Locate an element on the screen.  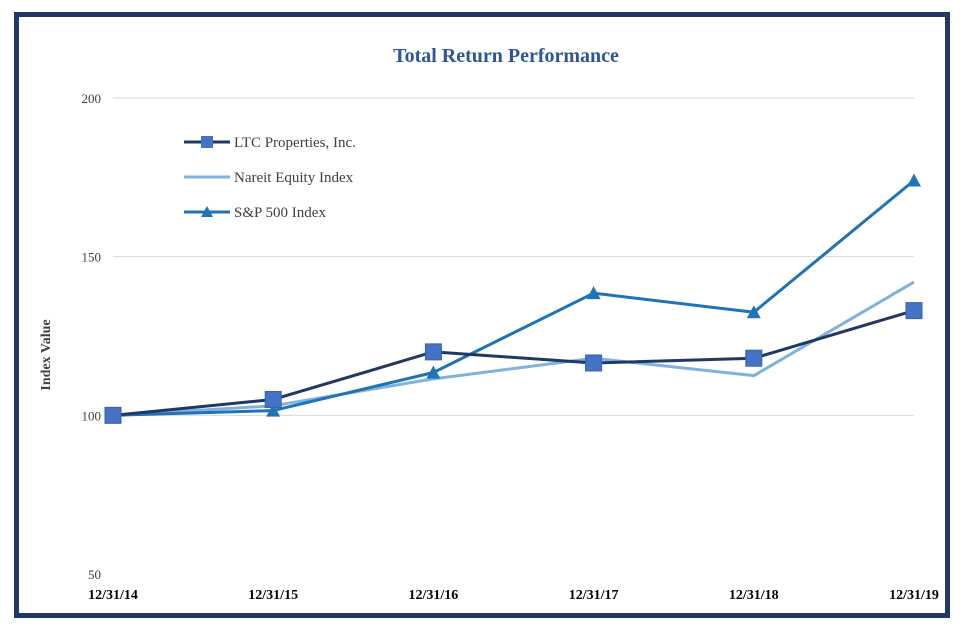
y-axis-ticks: 50 100 150 200 is located at coordinates (92, 336).